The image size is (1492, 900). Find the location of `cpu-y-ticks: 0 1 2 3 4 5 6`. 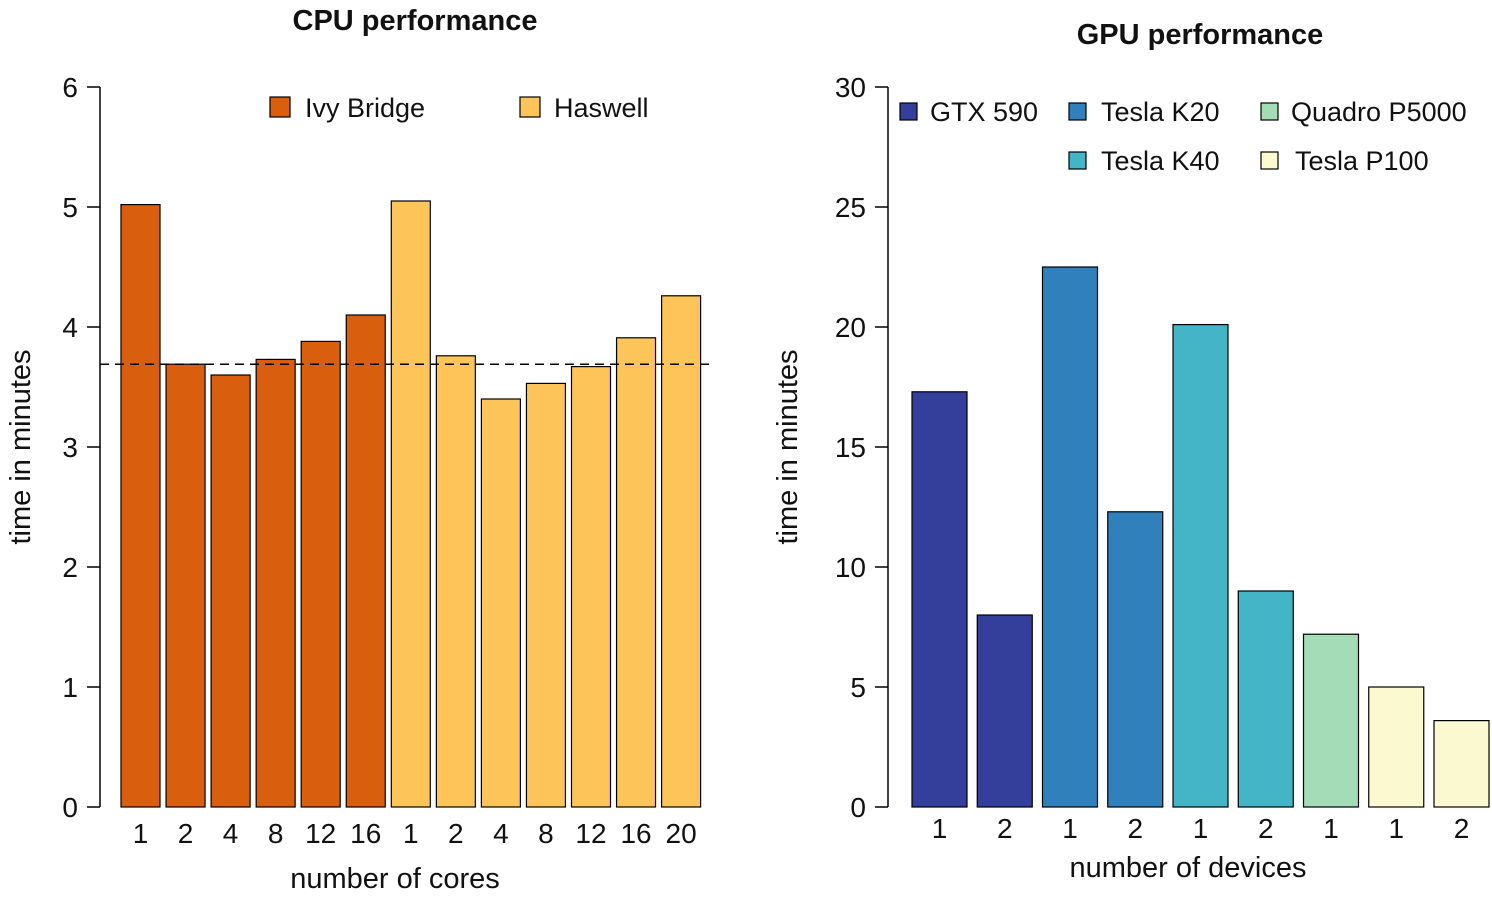

cpu-y-ticks: 0 1 2 3 4 5 6 is located at coordinates (81, 447).